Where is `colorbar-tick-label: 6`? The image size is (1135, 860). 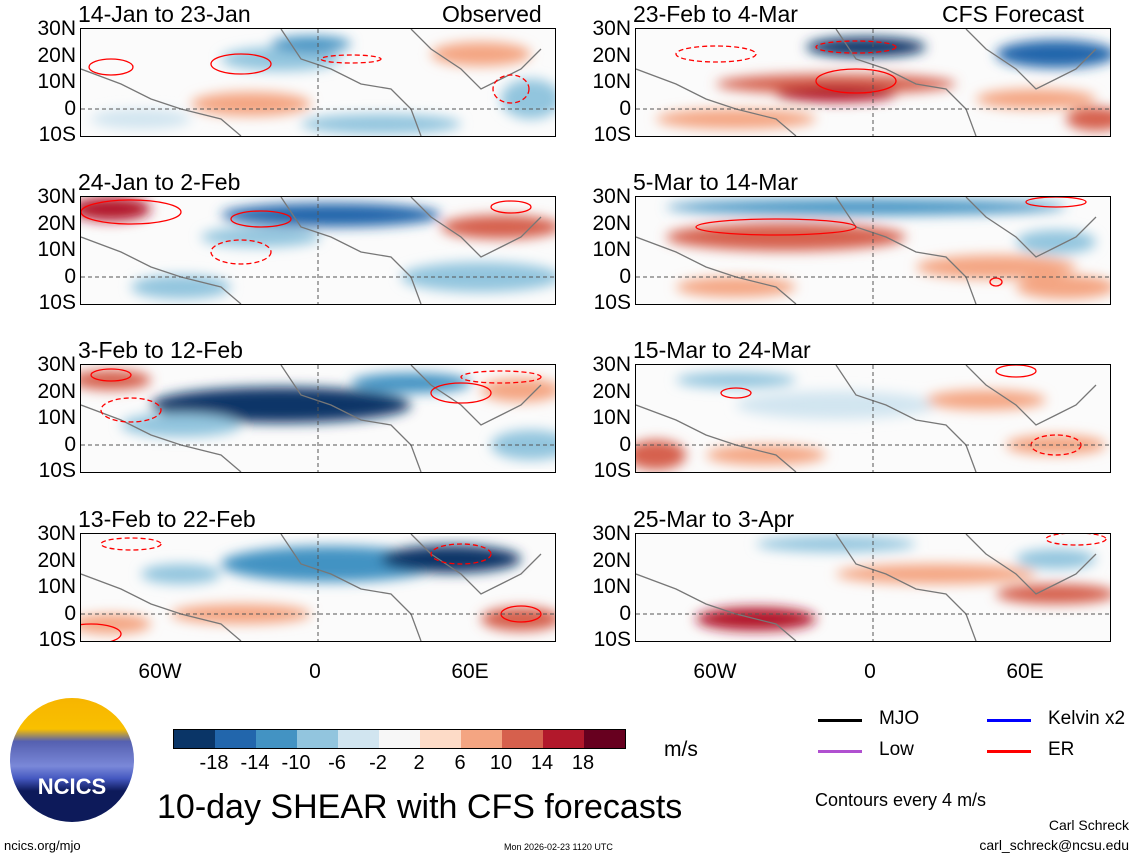
colorbar-tick-label: 6 is located at coordinates (460, 763).